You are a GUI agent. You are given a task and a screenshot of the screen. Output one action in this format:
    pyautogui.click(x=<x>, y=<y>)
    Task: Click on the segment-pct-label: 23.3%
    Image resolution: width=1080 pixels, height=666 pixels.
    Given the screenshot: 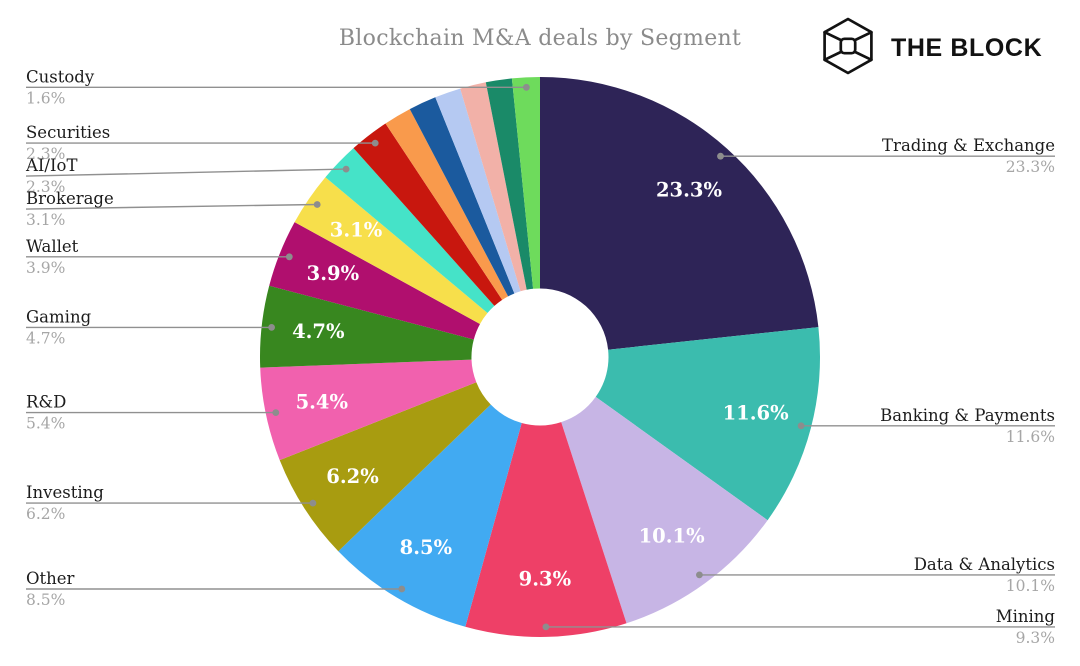 What is the action you would take?
    pyautogui.click(x=1030, y=167)
    